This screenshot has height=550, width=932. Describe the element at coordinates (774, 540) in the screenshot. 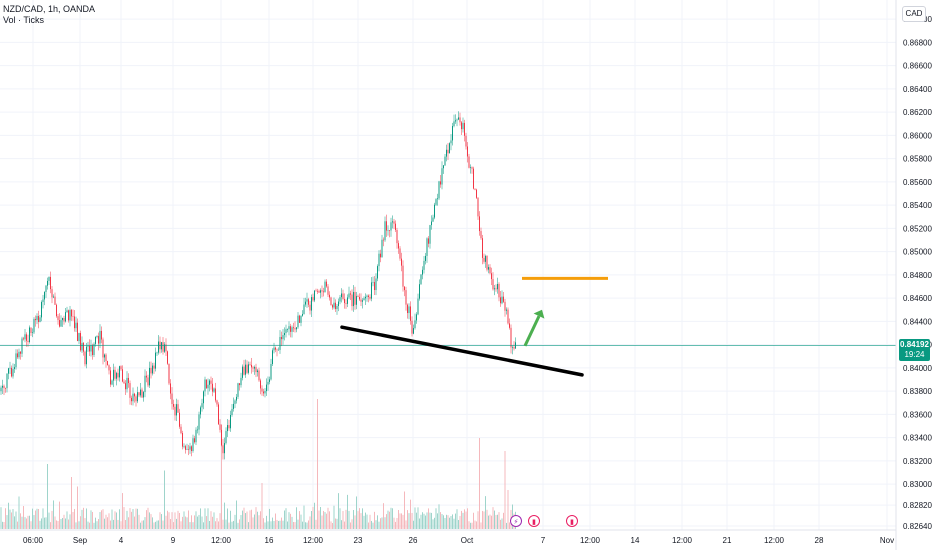

I see `time-tick-label: 12:00` at that location.